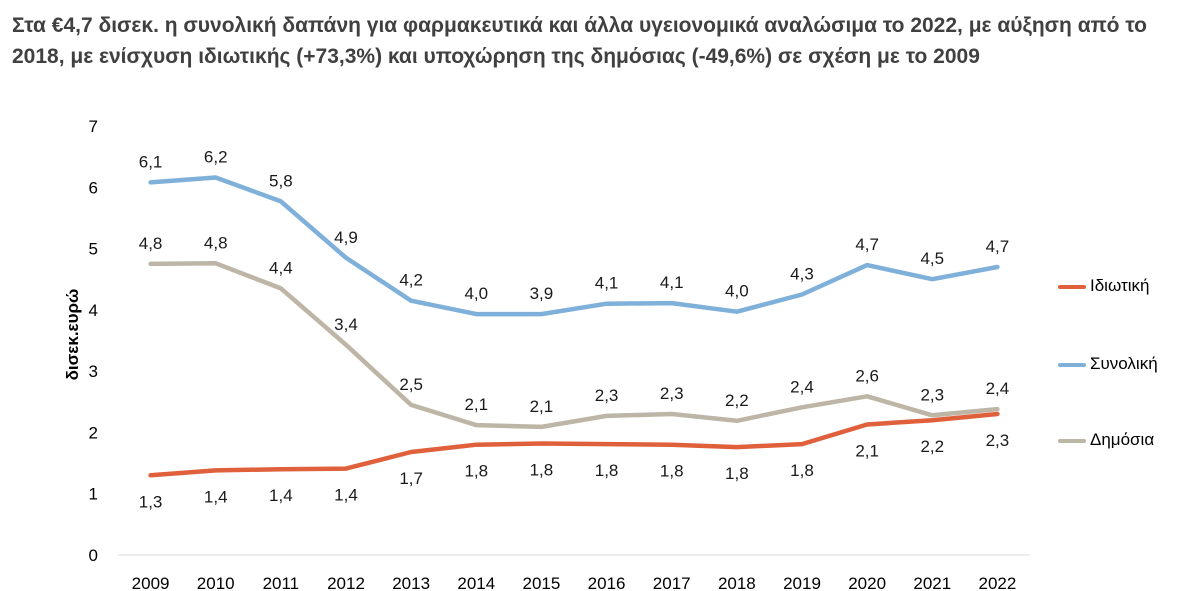  What do you see at coordinates (93, 187) in the screenshot?
I see `y-tick-label: 6` at bounding box center [93, 187].